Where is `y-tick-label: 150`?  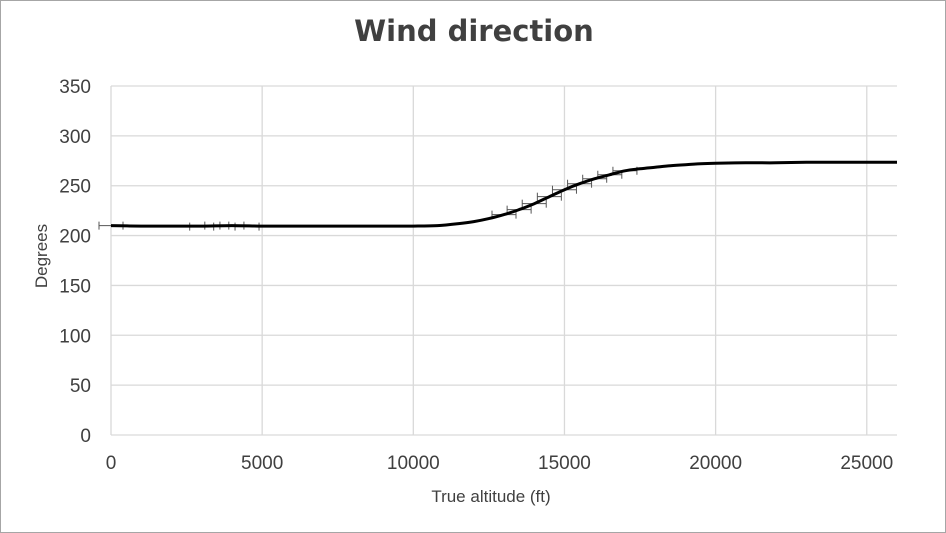
y-tick-label: 150 is located at coordinates (75, 286).